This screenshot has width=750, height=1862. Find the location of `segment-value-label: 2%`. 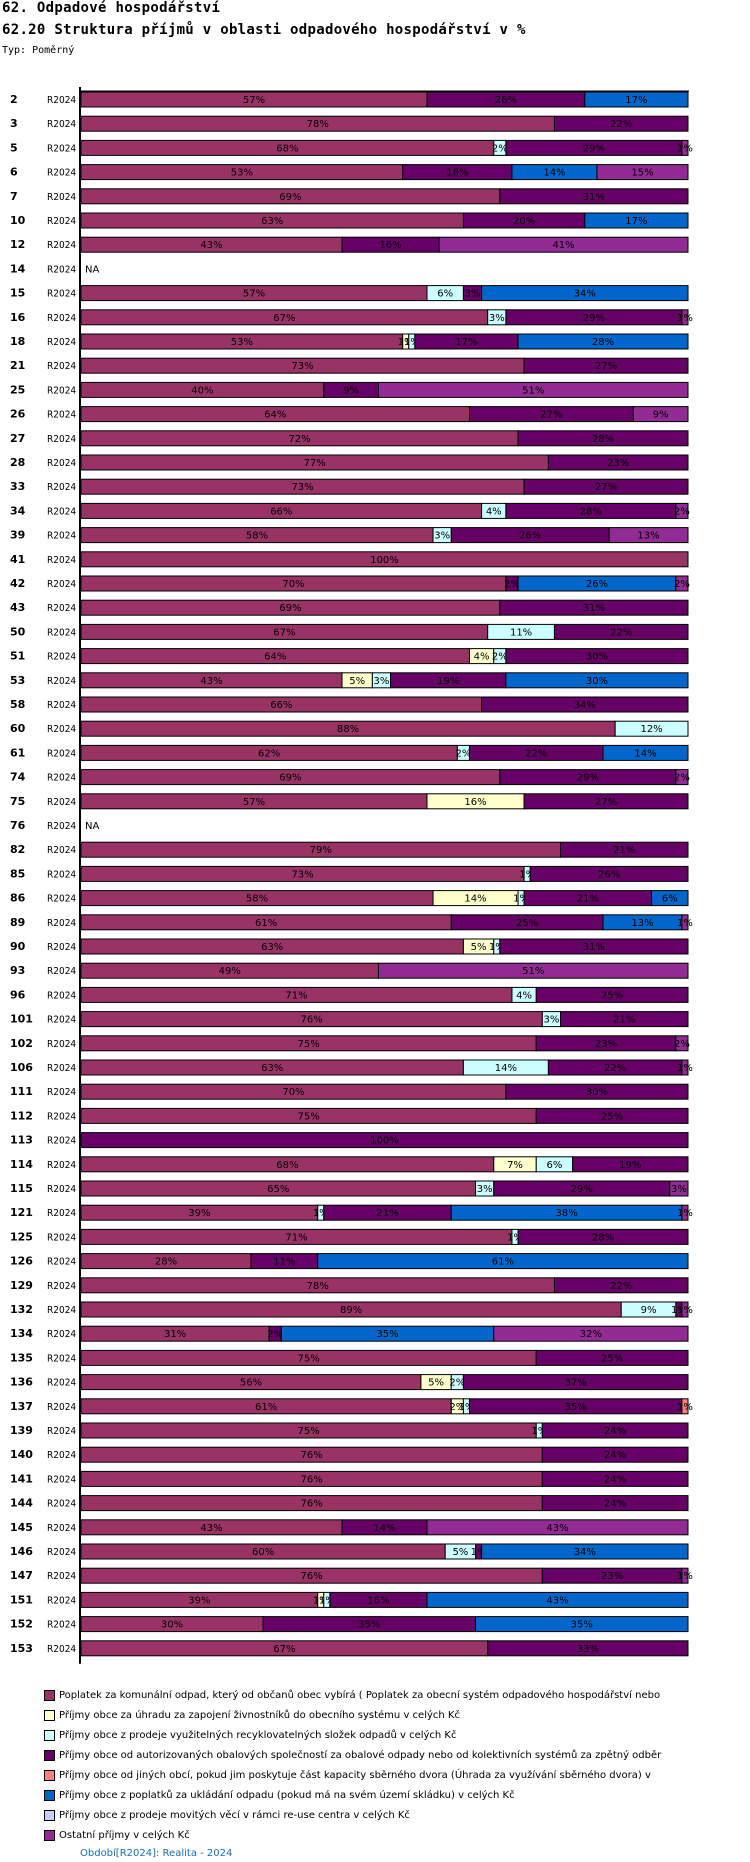

segment-value-label: 2% is located at coordinates (457, 1407).